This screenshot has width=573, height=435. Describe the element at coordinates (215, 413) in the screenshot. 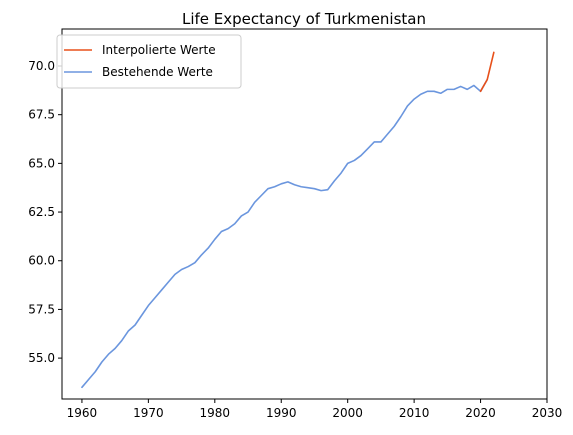

I see `x-tick-label: 1980` at that location.